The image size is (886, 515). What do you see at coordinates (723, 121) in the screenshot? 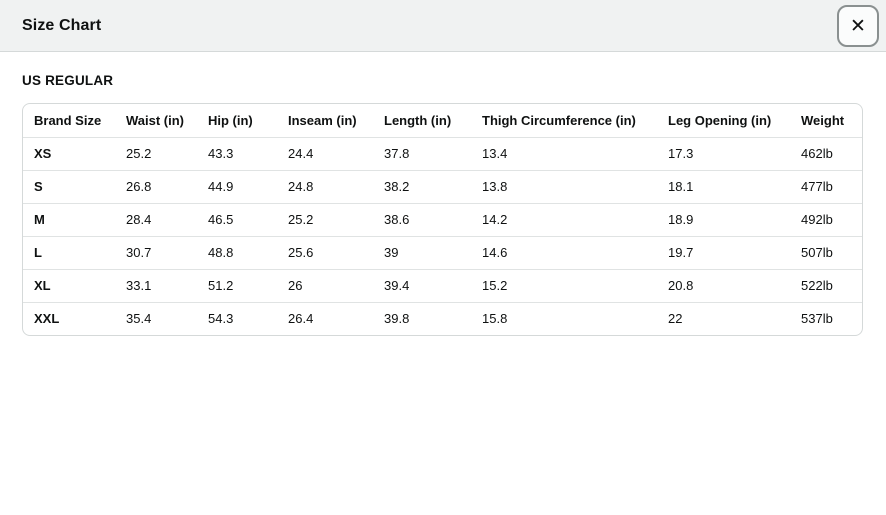
I see `column-header: Leg Opening (in)` at bounding box center [723, 121].